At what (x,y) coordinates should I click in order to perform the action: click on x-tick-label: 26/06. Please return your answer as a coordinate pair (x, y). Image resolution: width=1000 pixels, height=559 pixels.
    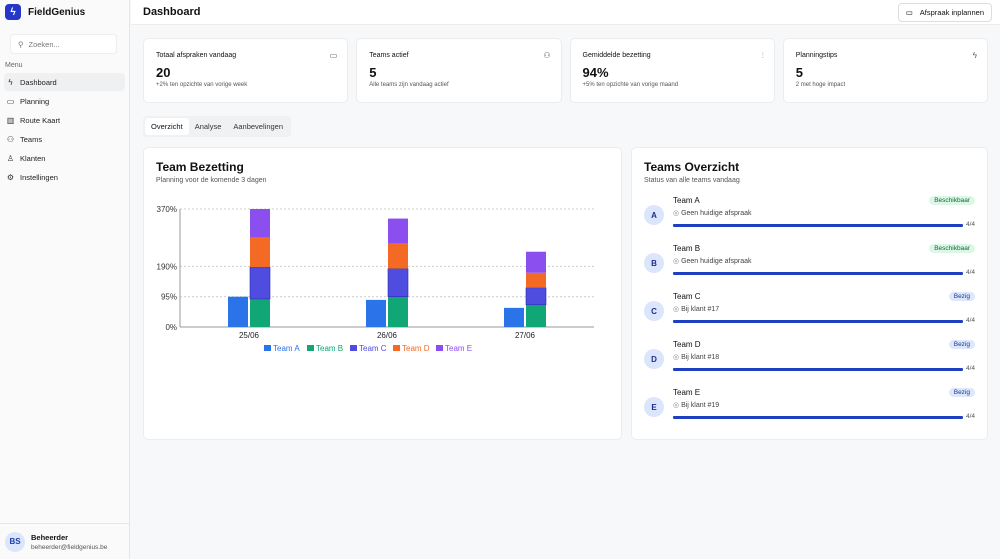
    Looking at the image, I should click on (387, 335).